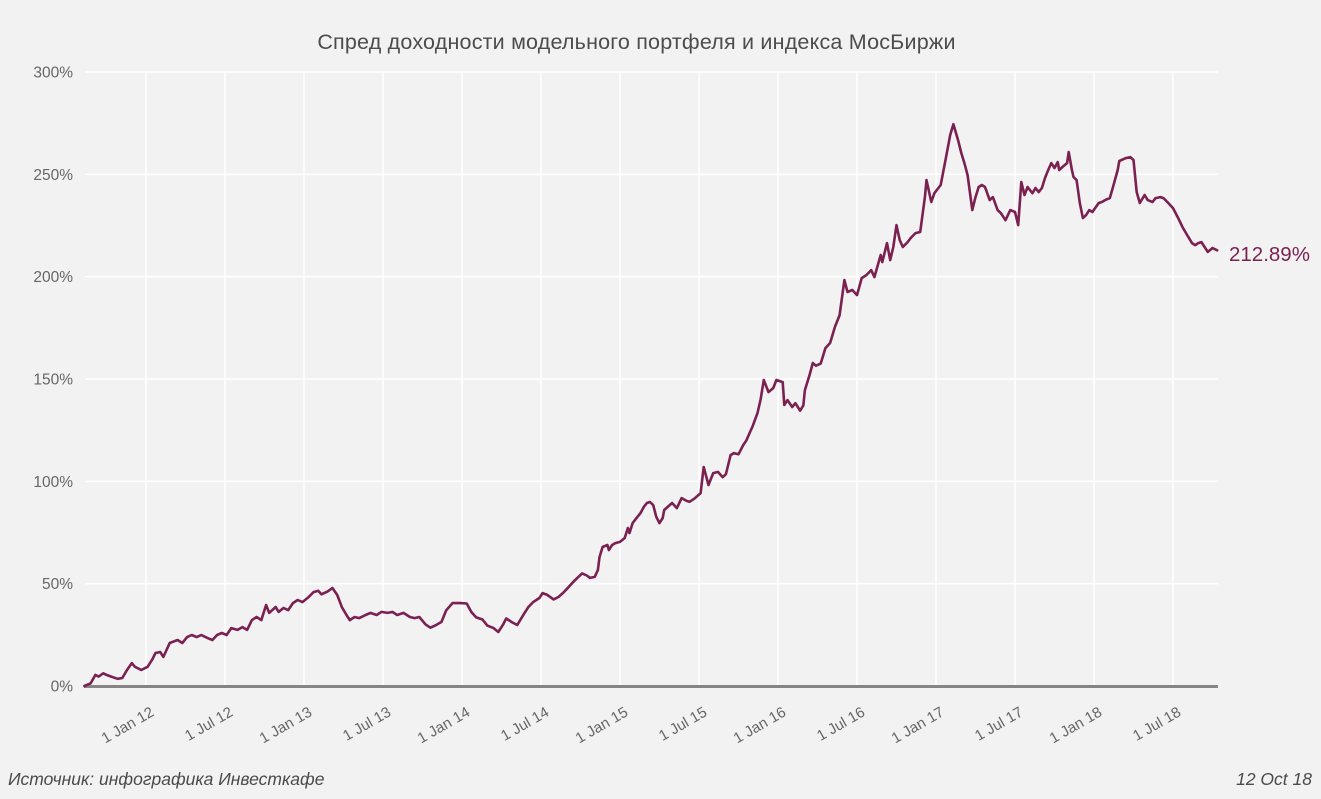 This screenshot has height=799, width=1321. Describe the element at coordinates (760, 725) in the screenshot. I see `x-tick-label: 1 Jan 16` at that location.